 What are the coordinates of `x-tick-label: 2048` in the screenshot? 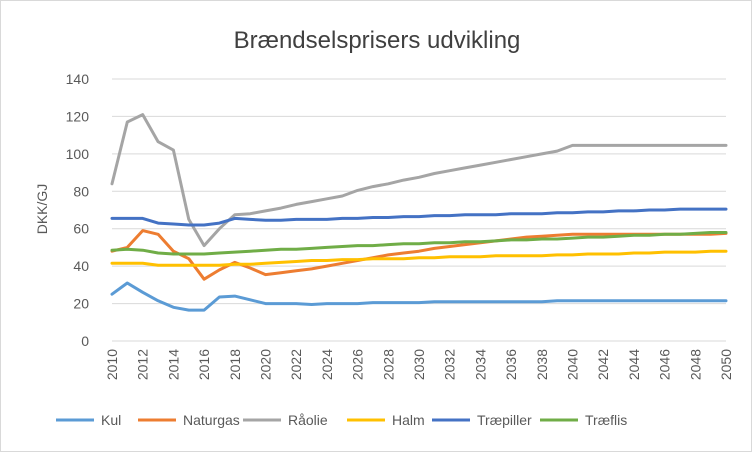 It's located at (695, 364).